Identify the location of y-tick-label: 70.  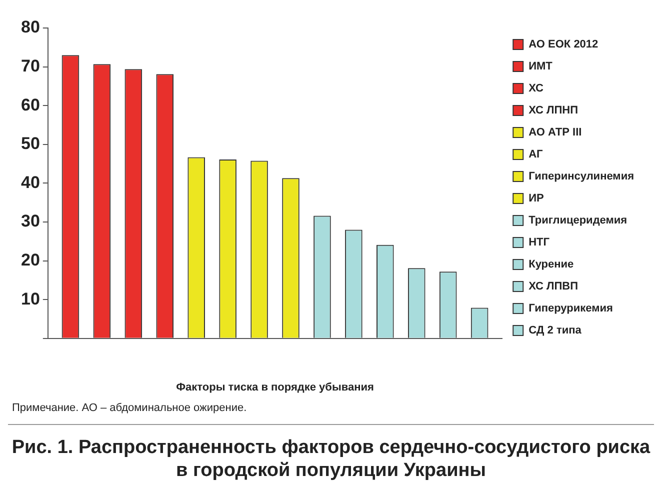
(30, 66).